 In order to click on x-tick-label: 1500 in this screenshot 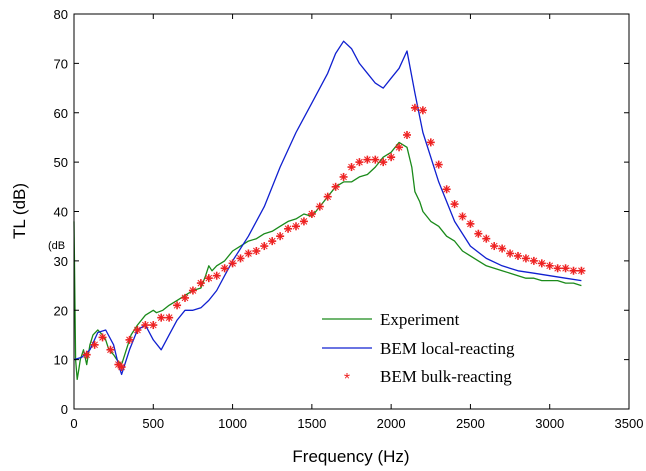, I will do `click(311, 423)`.